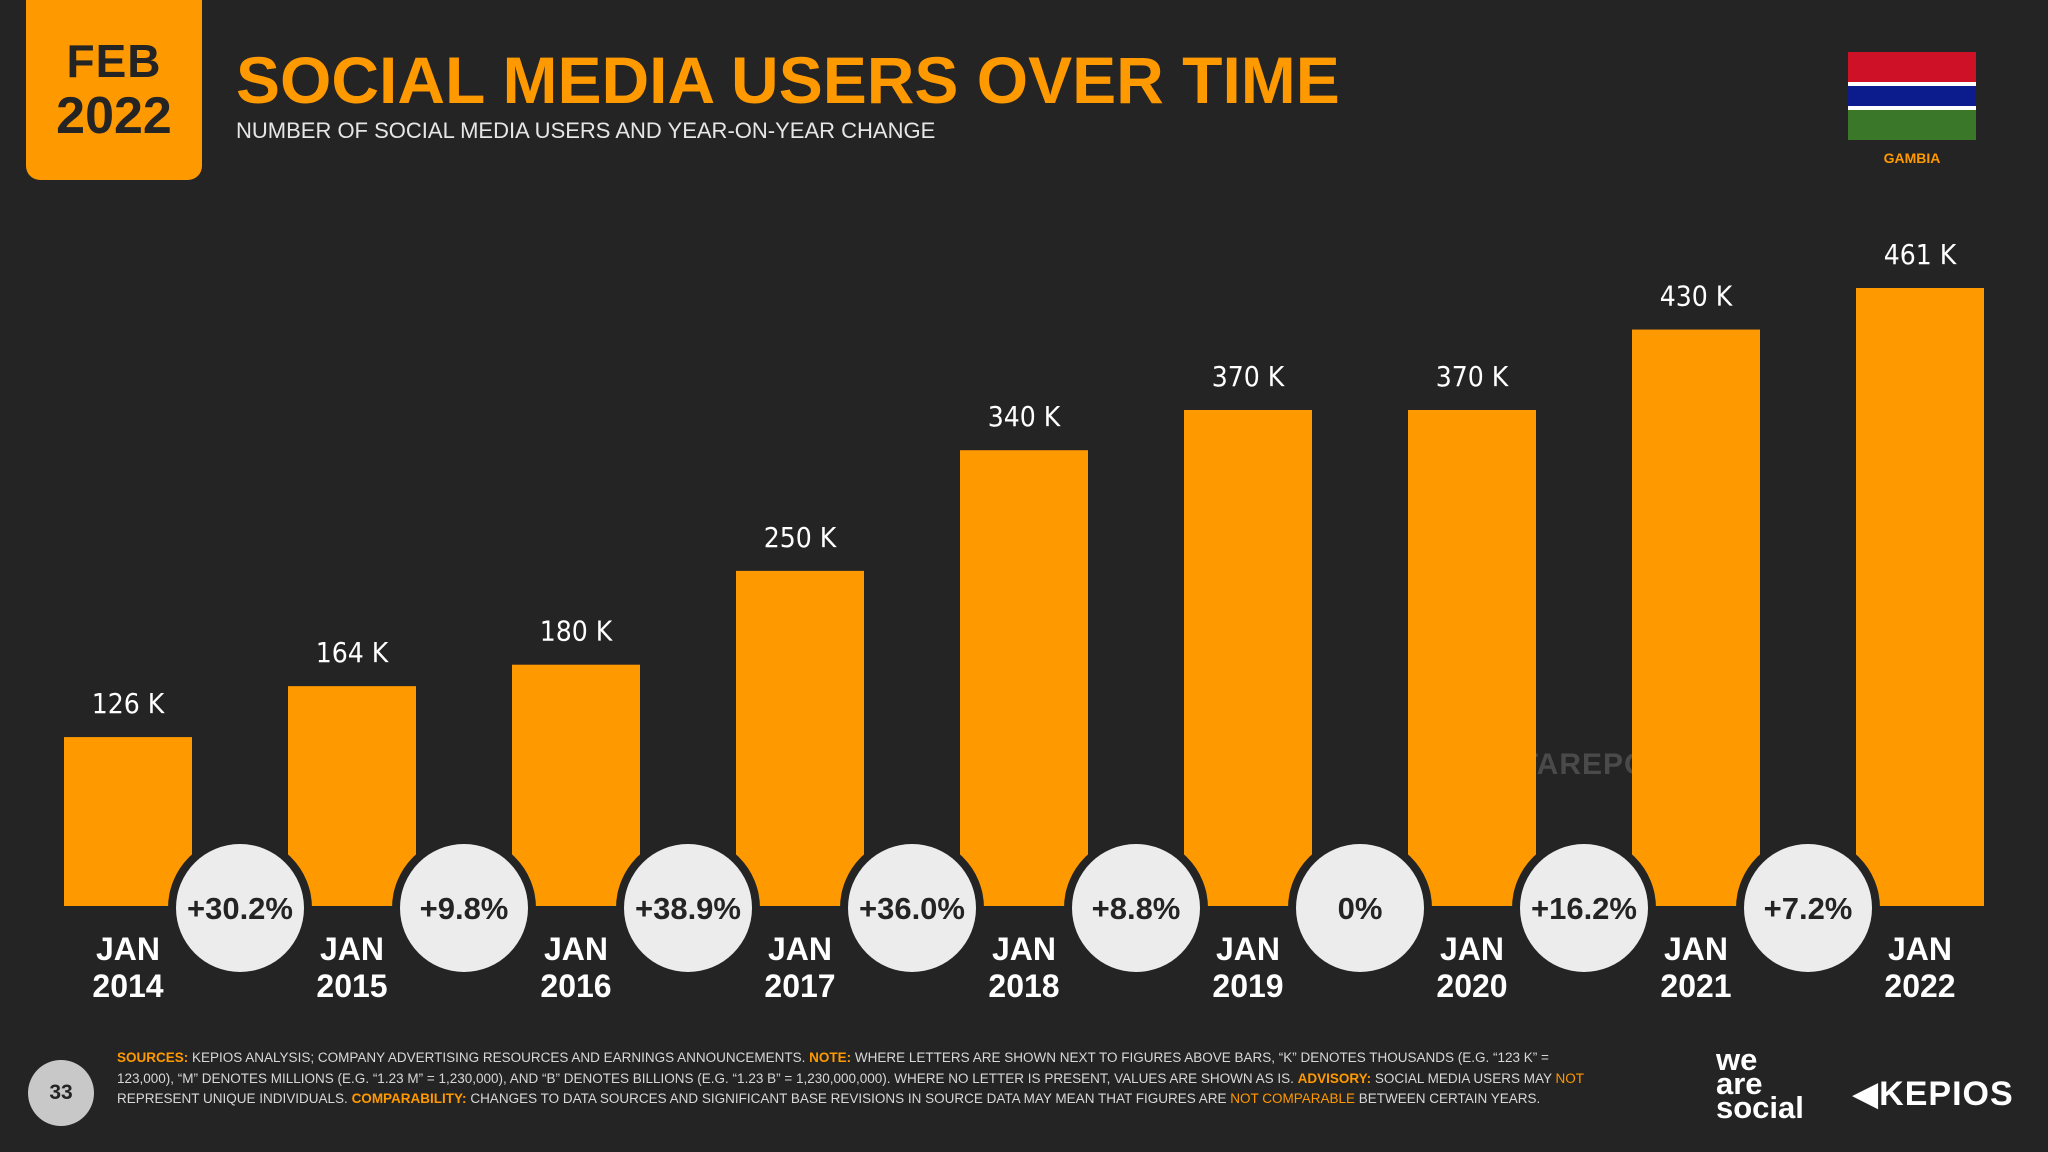 The image size is (2048, 1152). Describe the element at coordinates (1912, 158) in the screenshot. I see `country-label: GAMBIA` at that location.